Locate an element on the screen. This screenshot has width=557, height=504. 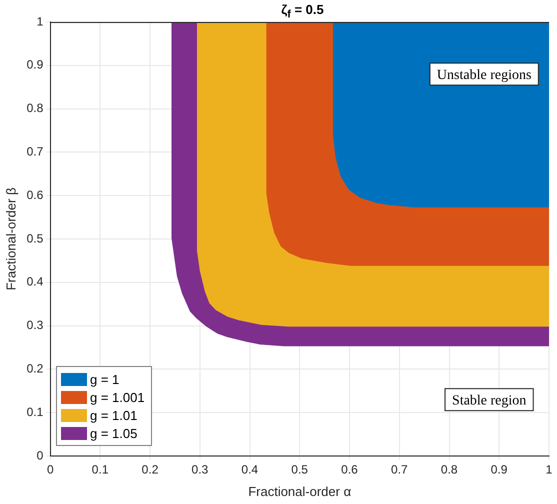
x-tick-label: 0.8 is located at coordinates (449, 469).